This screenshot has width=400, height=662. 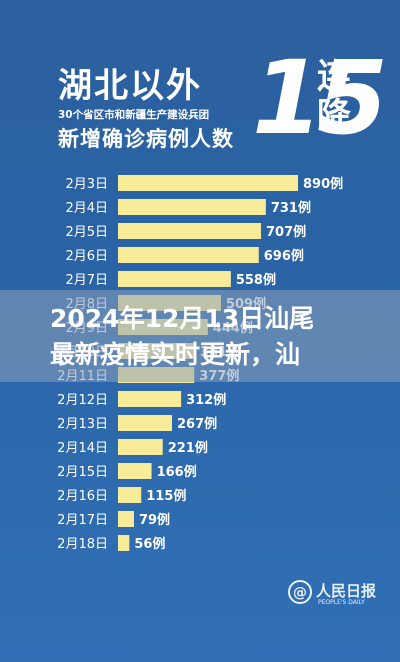 I want to click on big-number: 15, so click(x=320, y=98).